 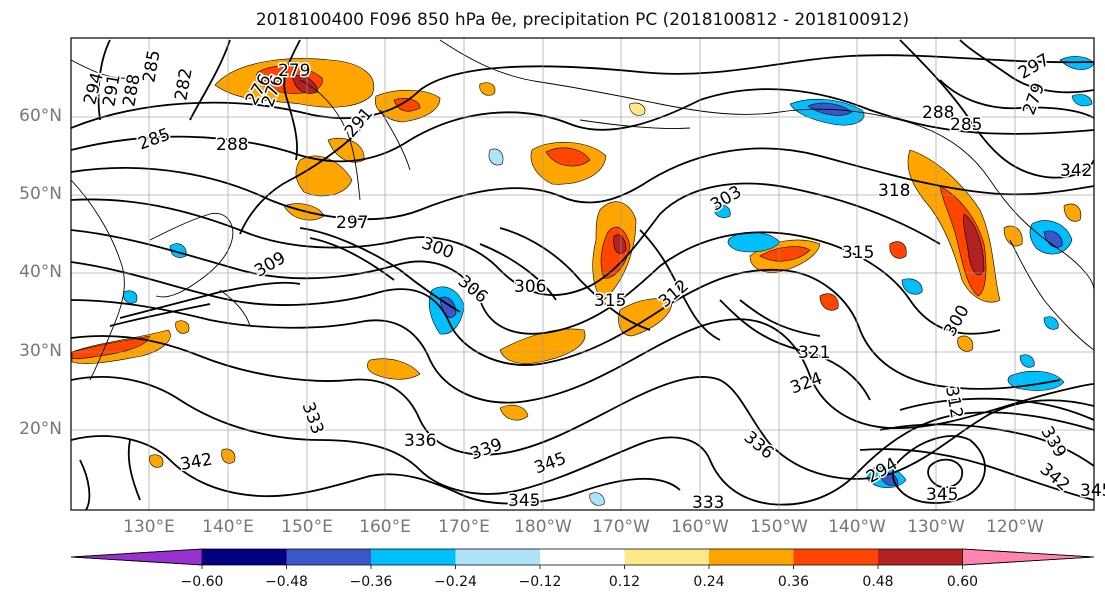 I want to click on colorbar, so click(x=582, y=558).